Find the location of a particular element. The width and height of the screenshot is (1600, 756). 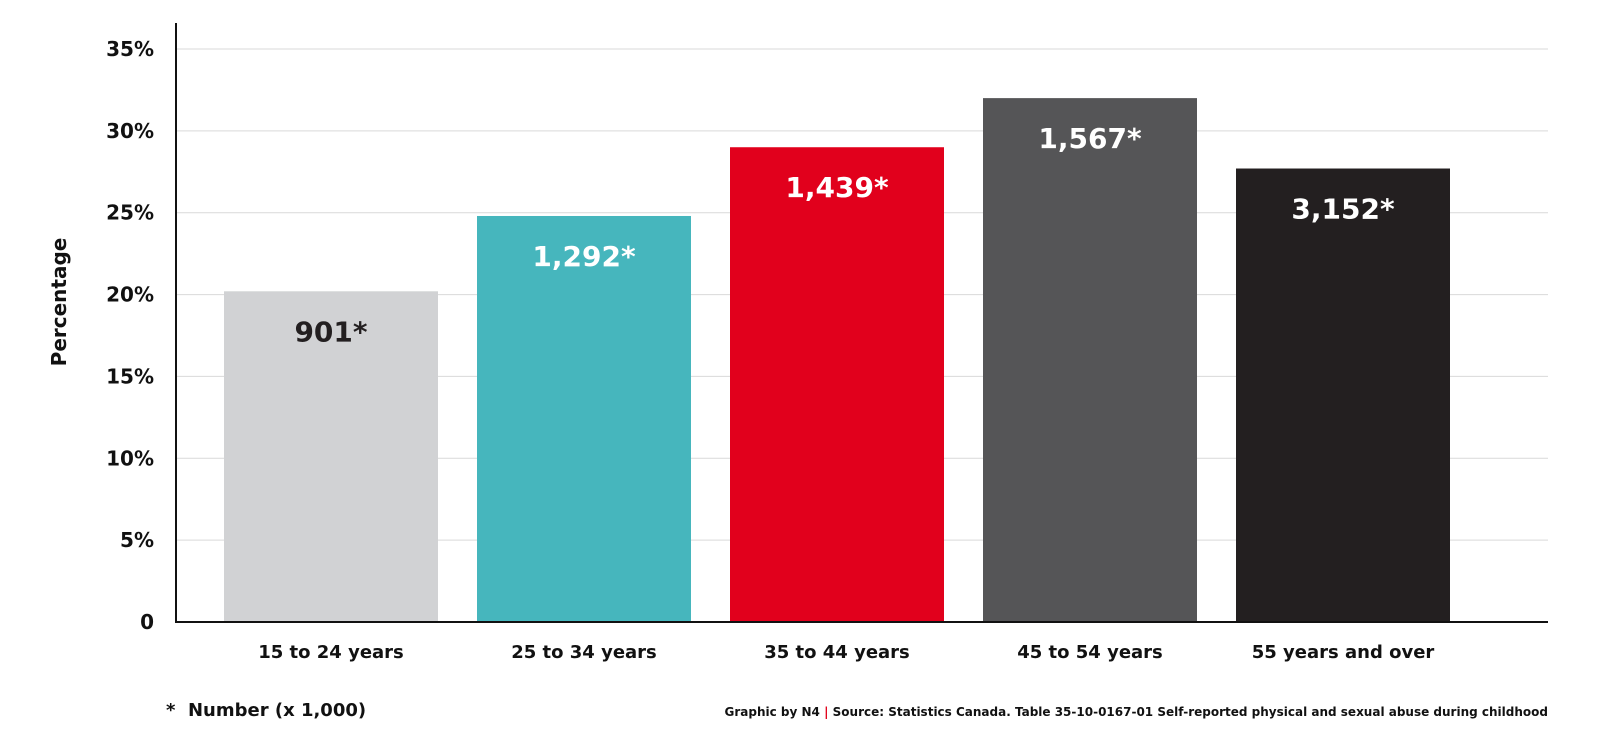

x-tick-label: 25 to 34 years is located at coordinates (584, 652).